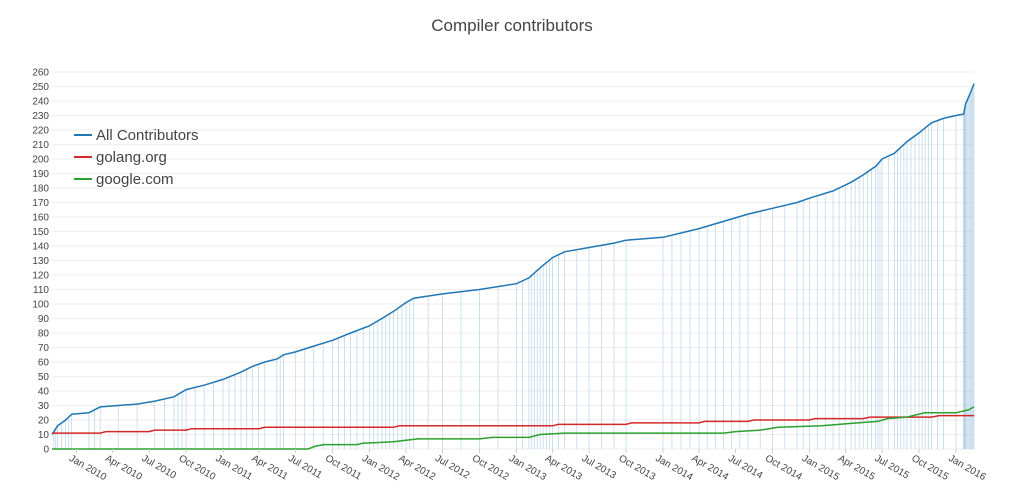 The width and height of the screenshot is (1024, 499). What do you see at coordinates (381, 468) in the screenshot?
I see `x-tick-label: Jan 2012` at bounding box center [381, 468].